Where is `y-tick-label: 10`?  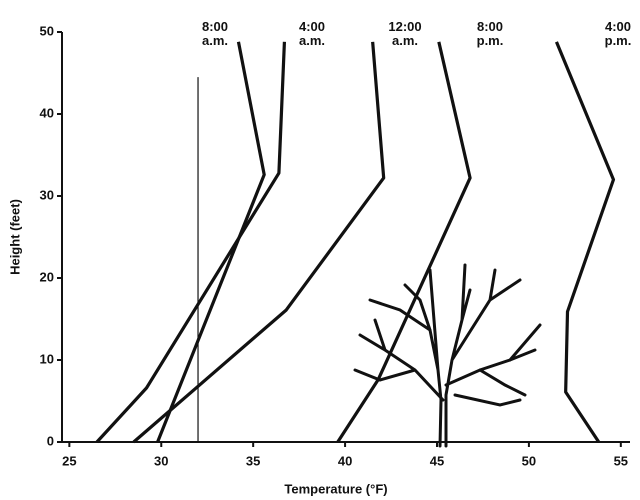 y-tick-label: 10 is located at coordinates (47, 358).